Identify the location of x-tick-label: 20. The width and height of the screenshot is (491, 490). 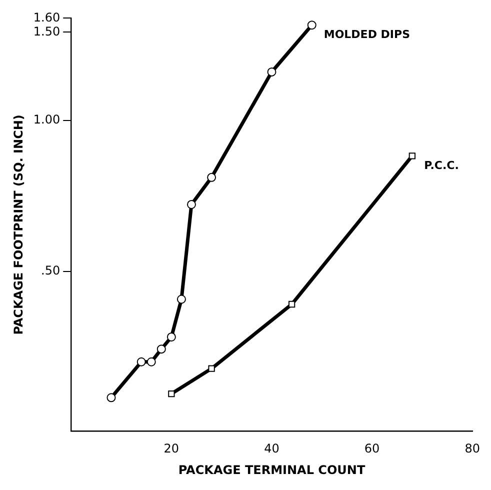
(172, 449).